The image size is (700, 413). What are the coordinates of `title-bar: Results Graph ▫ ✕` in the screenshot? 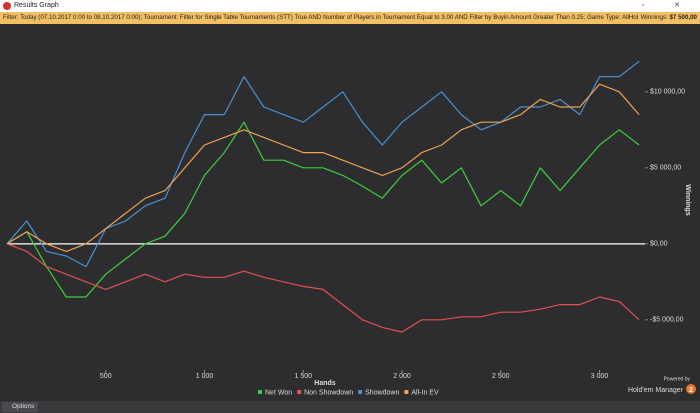 It's located at (350, 6).